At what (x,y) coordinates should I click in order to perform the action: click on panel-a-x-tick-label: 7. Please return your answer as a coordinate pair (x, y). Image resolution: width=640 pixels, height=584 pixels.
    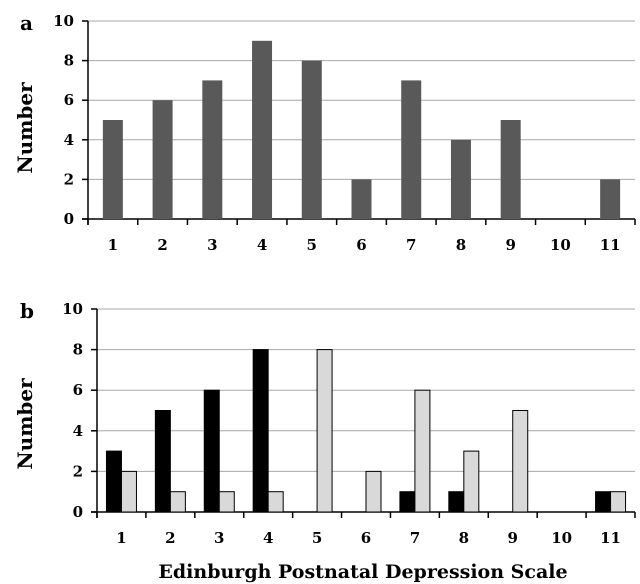
    Looking at the image, I should click on (411, 245).